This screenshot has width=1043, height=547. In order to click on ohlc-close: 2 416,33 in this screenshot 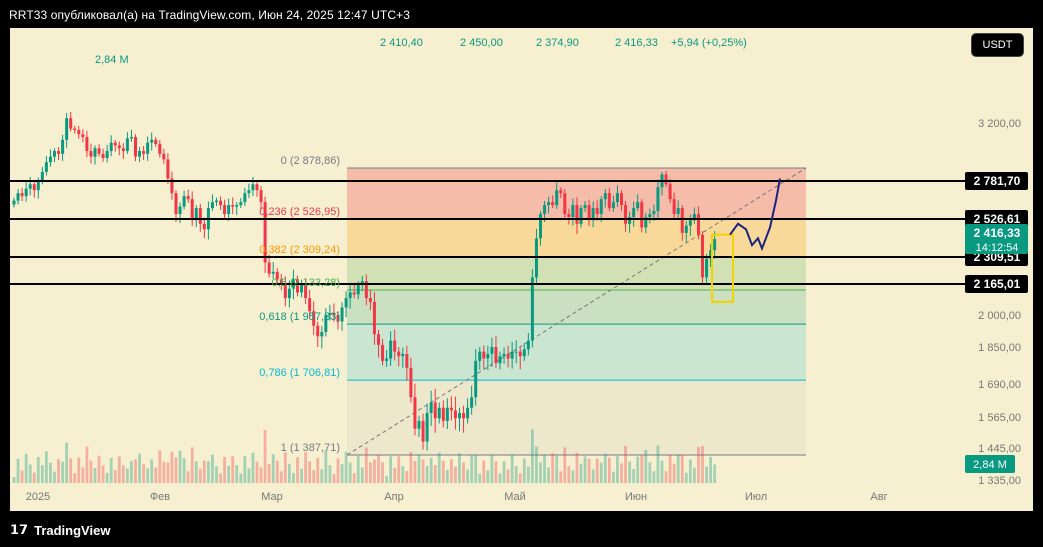, I will do `click(636, 43)`.